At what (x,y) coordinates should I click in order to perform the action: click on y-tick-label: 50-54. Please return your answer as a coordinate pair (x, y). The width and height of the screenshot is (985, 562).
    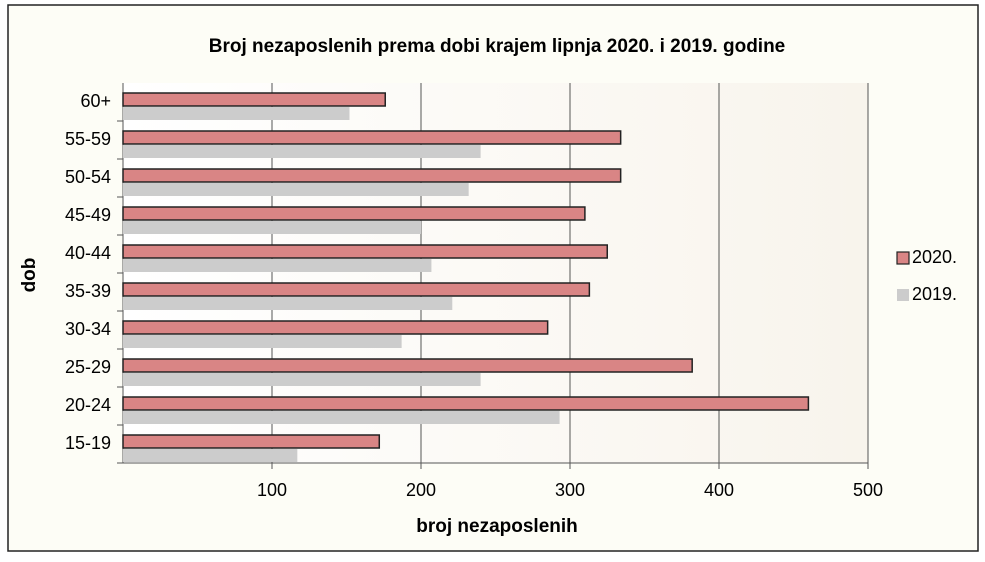
    Looking at the image, I should click on (88, 177).